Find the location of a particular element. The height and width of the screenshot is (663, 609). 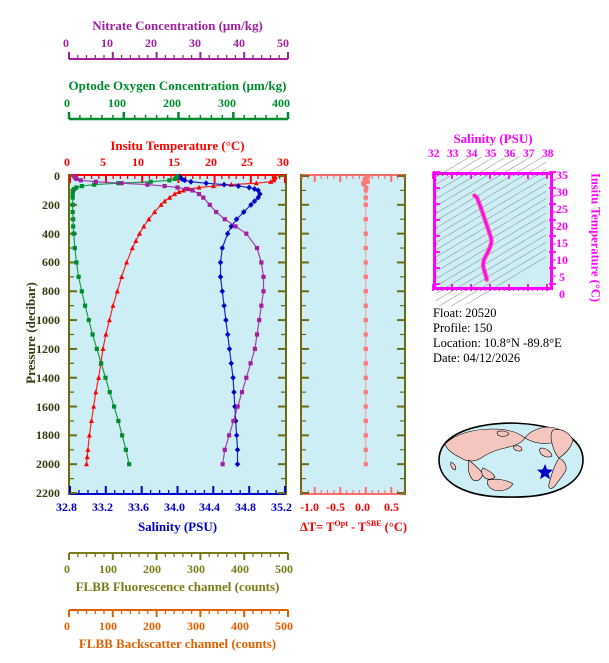

temperature-tick-6: 30 is located at coordinates (283, 162).